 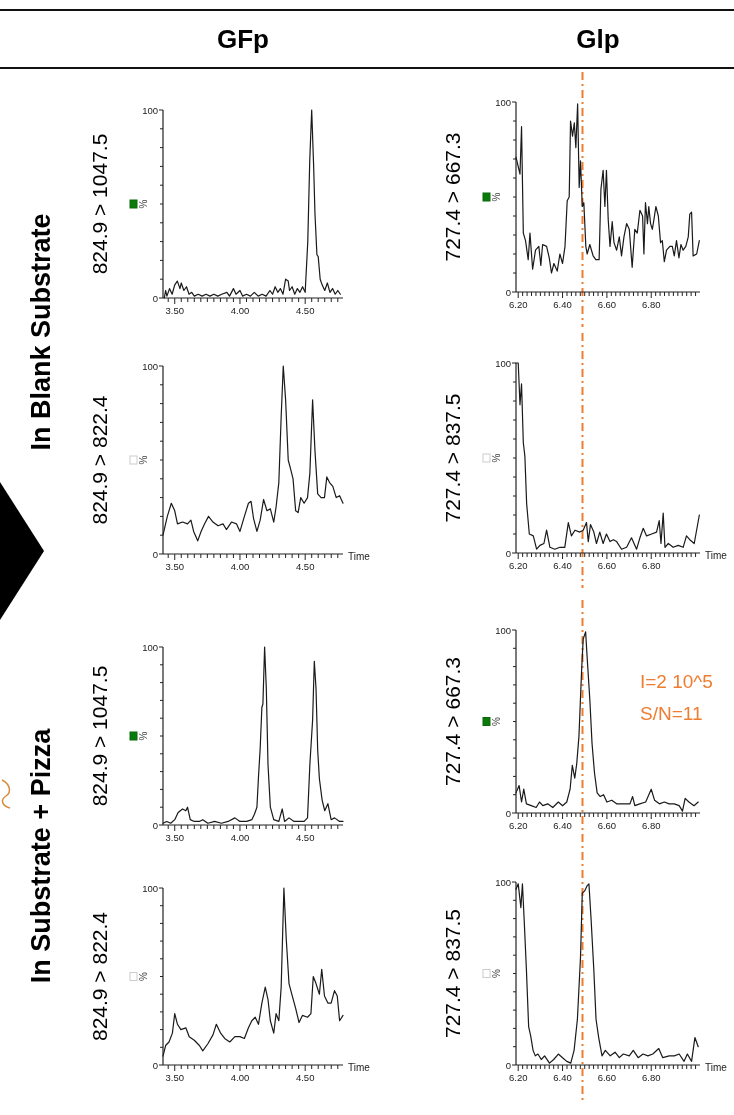 I want to click on text: In Blank Substrate, so click(x=41, y=332).